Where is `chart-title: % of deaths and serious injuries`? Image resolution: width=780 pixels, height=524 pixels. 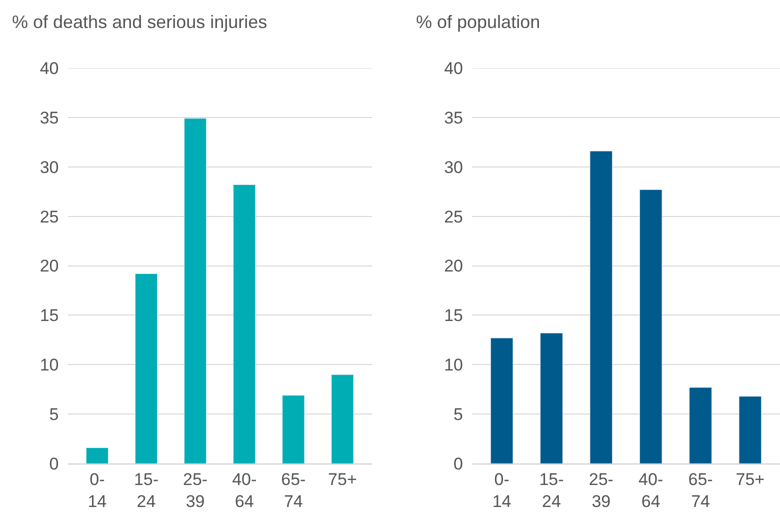 chart-title: % of deaths and serious injuries is located at coordinates (140, 22).